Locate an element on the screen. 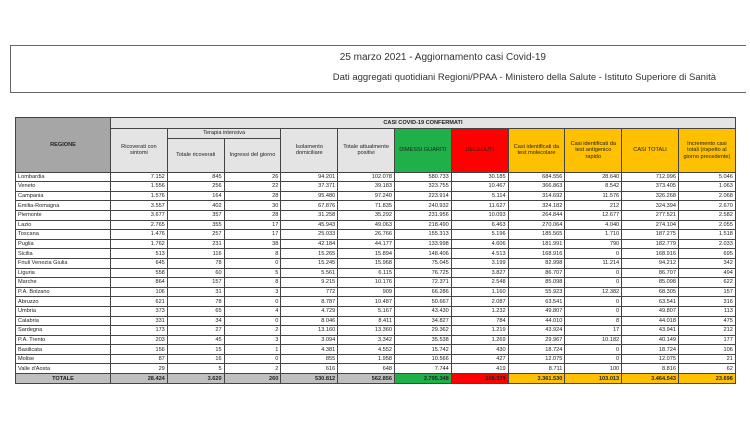  cell: 31 is located at coordinates (195, 292).